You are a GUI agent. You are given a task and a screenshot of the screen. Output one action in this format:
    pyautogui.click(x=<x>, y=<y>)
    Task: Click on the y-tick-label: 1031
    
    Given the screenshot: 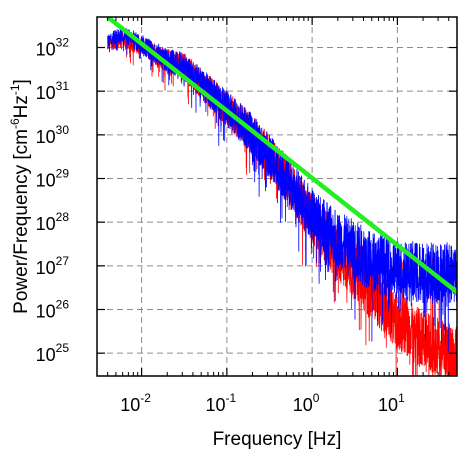 What is the action you would take?
    pyautogui.click(x=53, y=91)
    